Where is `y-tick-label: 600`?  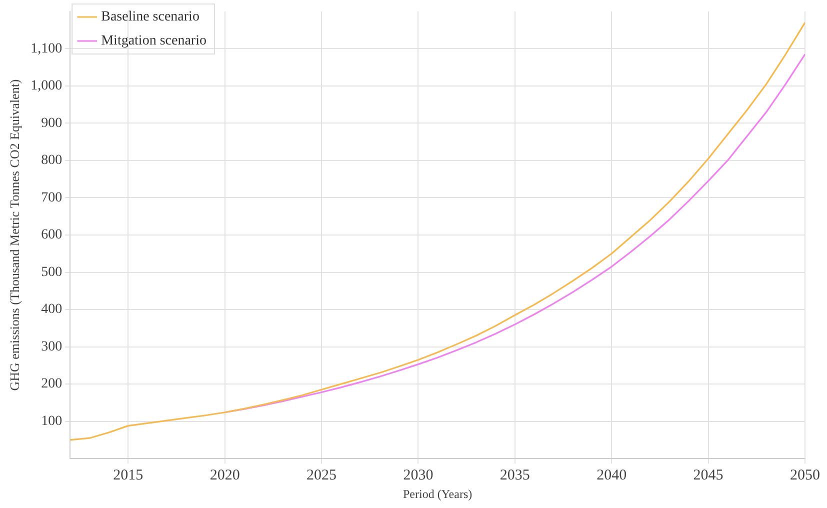 y-tick-label: 600 is located at coordinates (51, 235).